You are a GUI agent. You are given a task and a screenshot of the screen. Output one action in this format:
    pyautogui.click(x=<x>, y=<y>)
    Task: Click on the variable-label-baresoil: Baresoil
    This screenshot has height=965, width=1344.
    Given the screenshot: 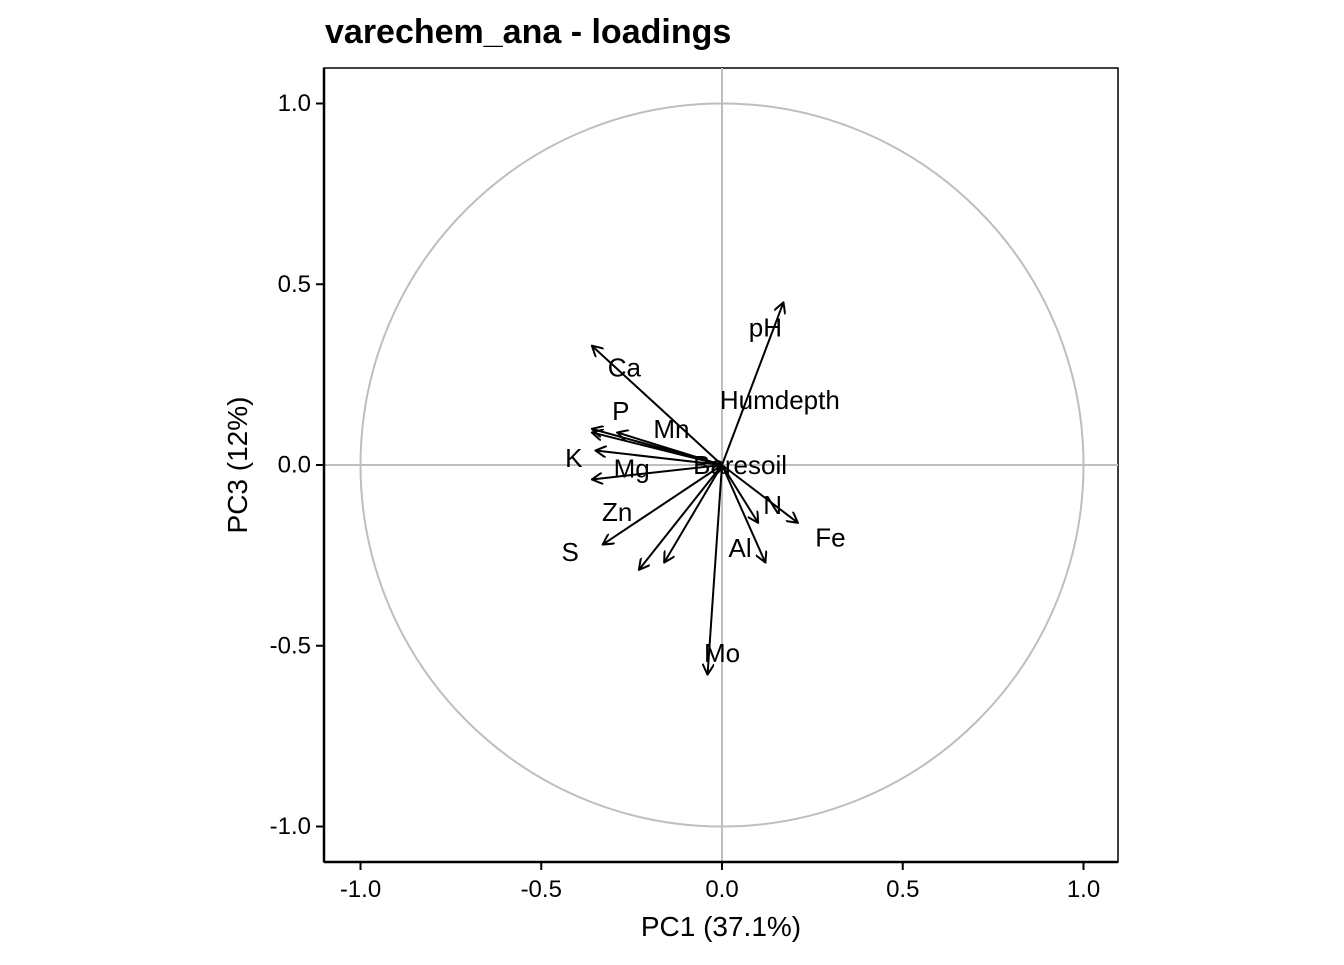 What is the action you would take?
    pyautogui.click(x=740, y=465)
    